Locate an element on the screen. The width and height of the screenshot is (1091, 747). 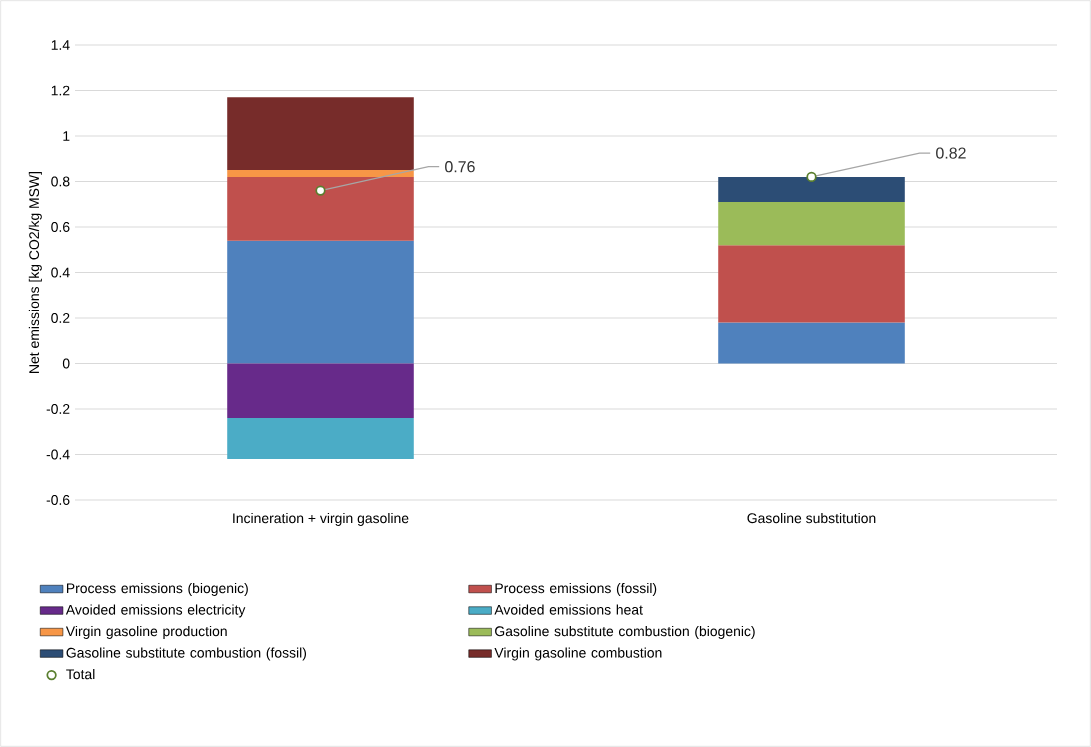
legend-label: Virgin gasoline production is located at coordinates (146, 632).